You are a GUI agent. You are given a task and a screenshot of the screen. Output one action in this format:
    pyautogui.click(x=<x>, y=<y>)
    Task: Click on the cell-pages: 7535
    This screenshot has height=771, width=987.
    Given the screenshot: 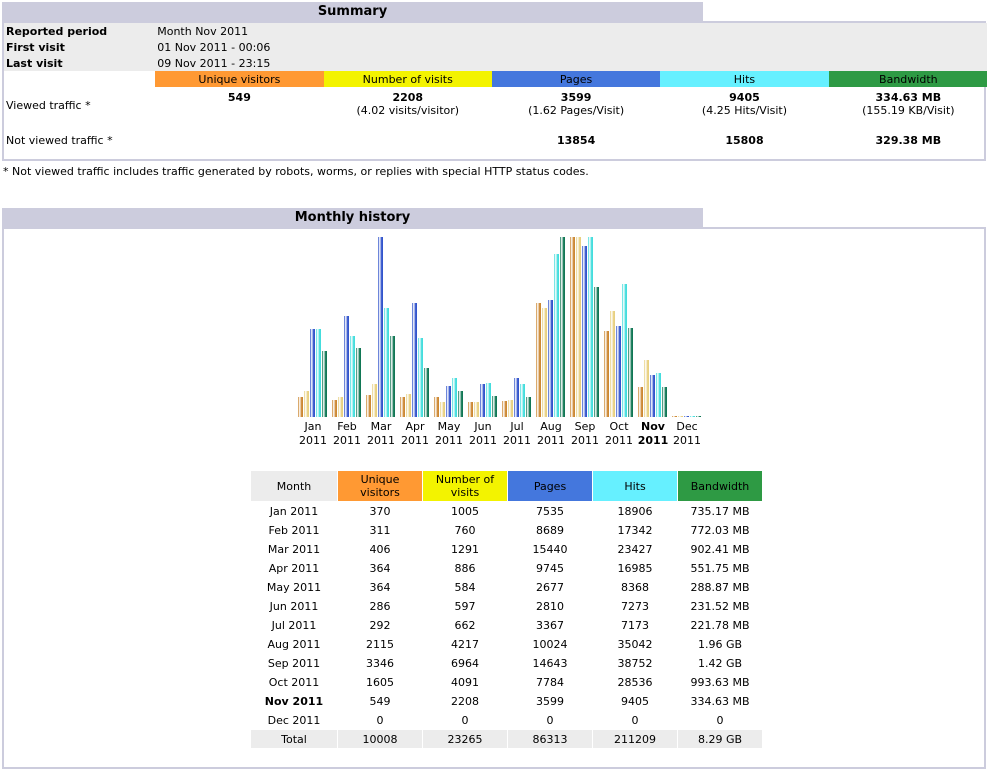 What is the action you would take?
    pyautogui.click(x=550, y=511)
    